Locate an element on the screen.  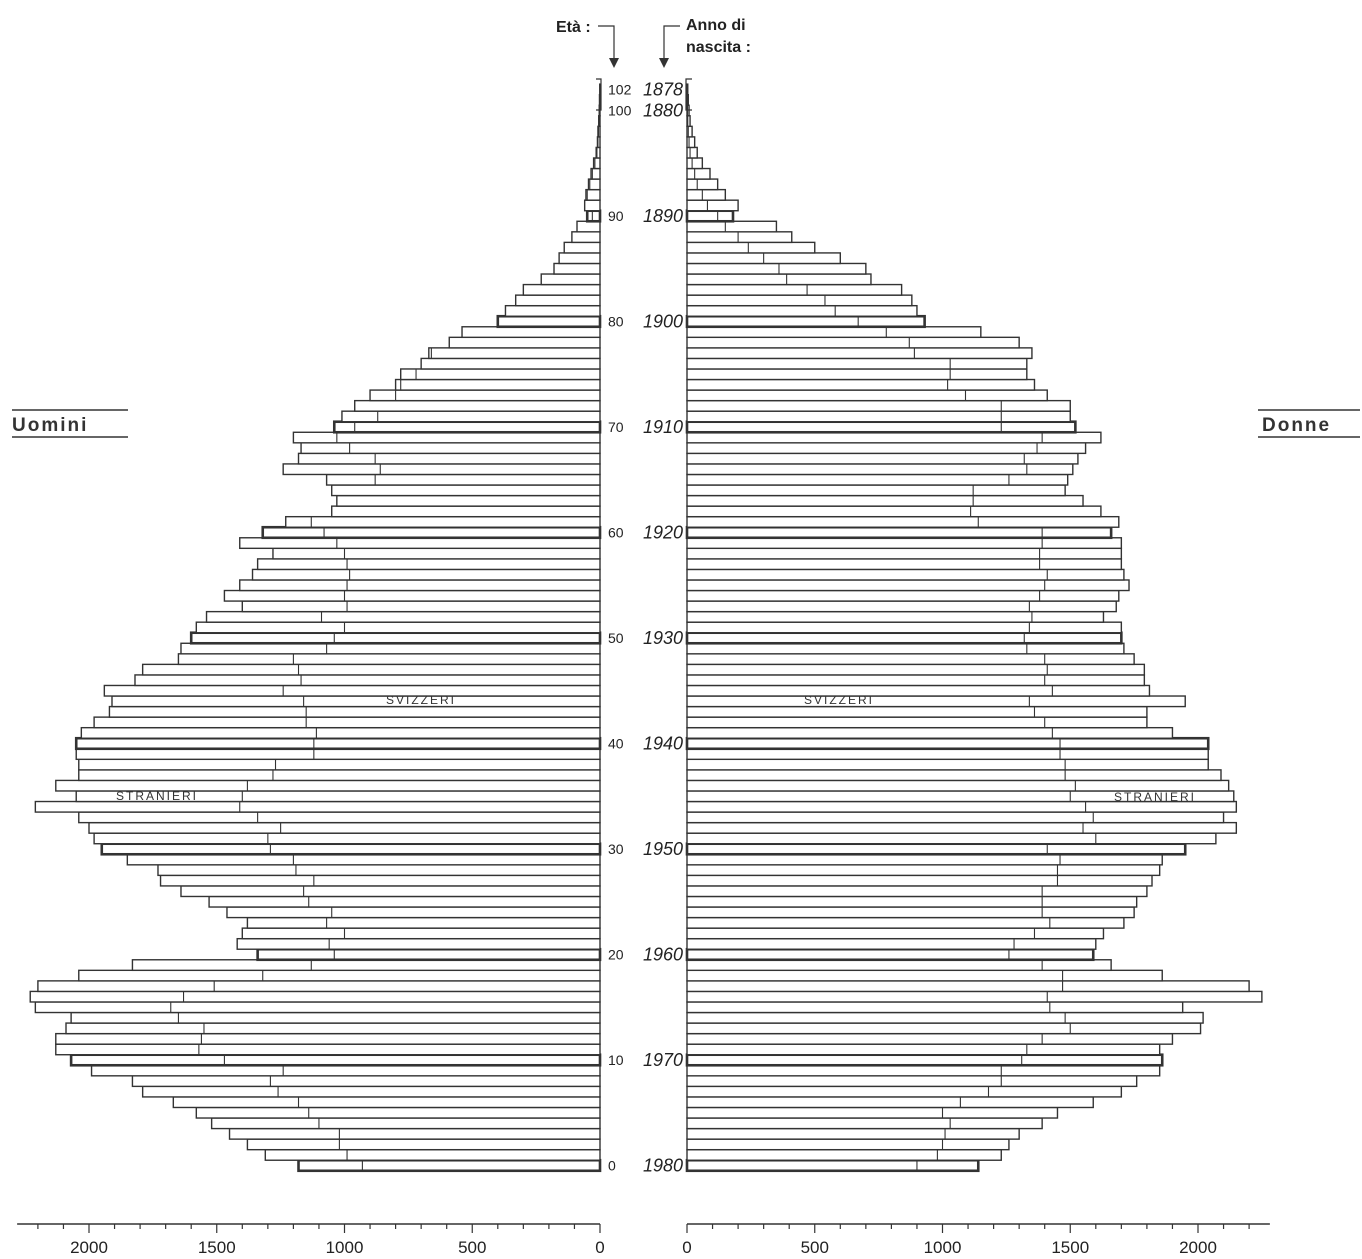
birth-year-label: 1878 is located at coordinates (663, 89).